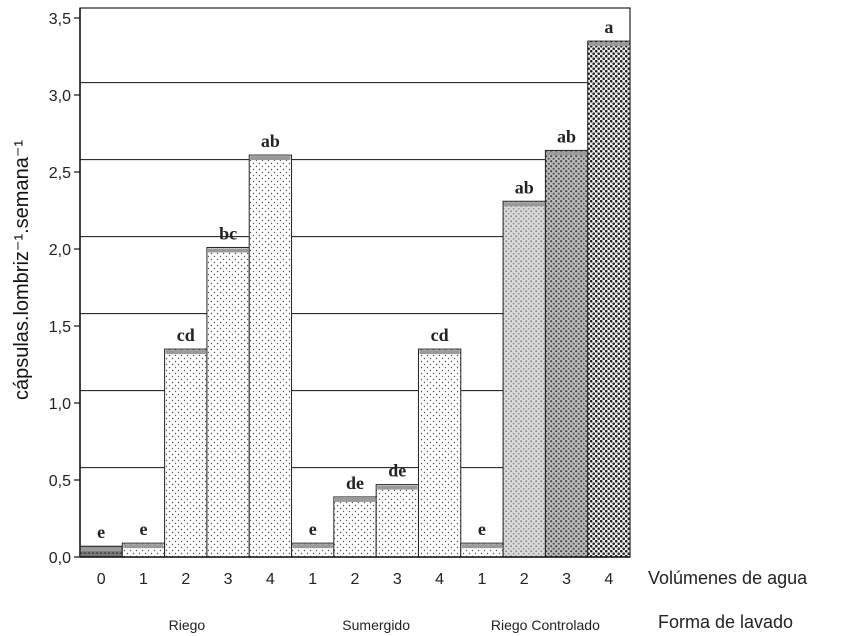 Image resolution: width=849 pixels, height=636 pixels. I want to click on x-tick-label: 0, so click(101, 579).